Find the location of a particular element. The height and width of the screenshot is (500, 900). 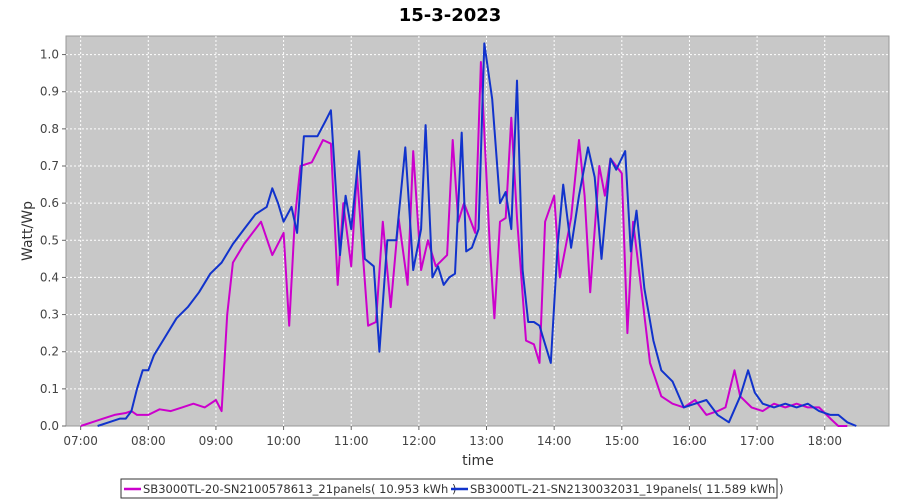

y-tick-label: 0.0 is located at coordinates (49, 426).